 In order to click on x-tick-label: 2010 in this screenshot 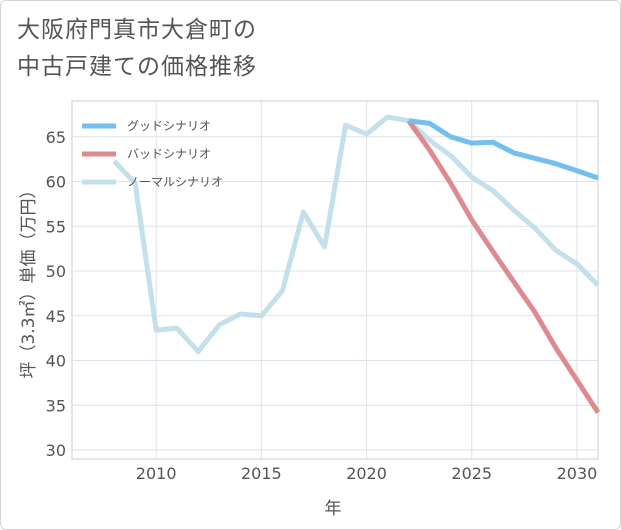, I will do `click(156, 473)`.